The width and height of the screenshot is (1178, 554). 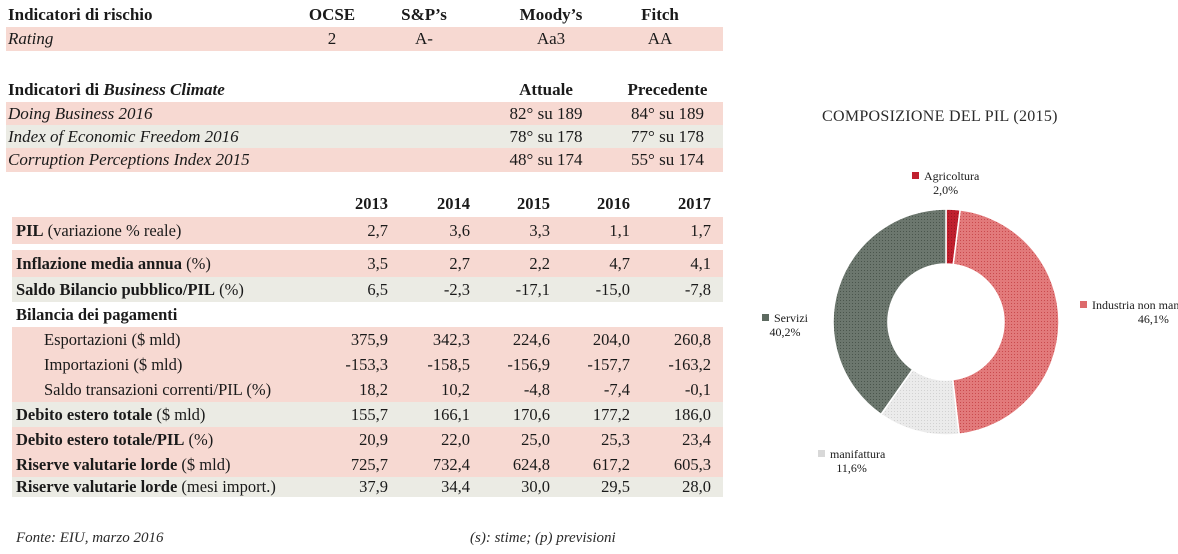 What do you see at coordinates (689, 364) in the screenshot?
I see `macro-value-cell: -163,2` at bounding box center [689, 364].